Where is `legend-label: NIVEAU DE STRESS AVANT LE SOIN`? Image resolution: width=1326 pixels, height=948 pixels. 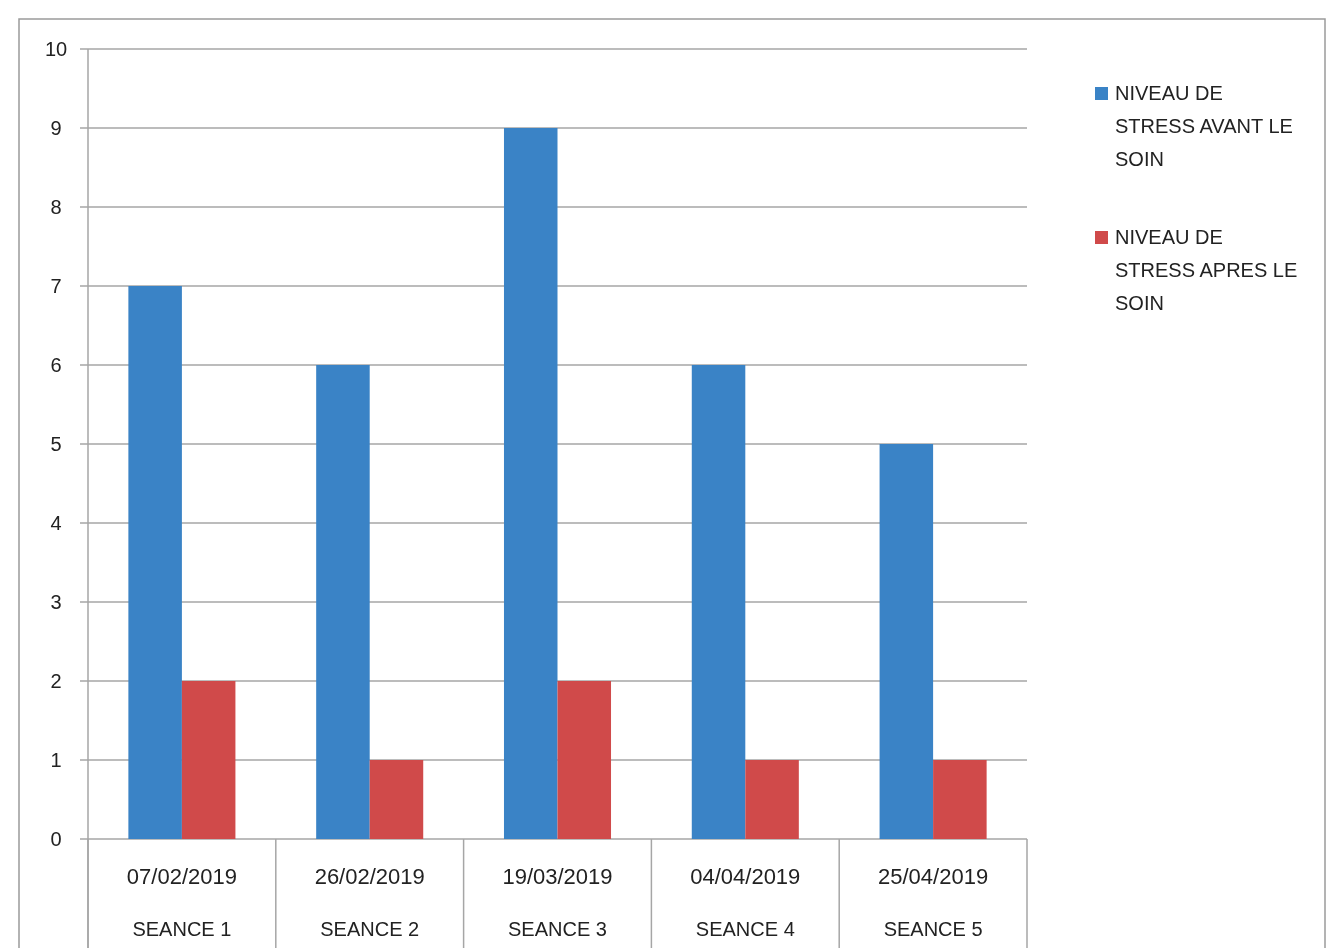
legend-label: NIVEAU DE STRESS AVANT LE SOIN is located at coordinates (1204, 126).